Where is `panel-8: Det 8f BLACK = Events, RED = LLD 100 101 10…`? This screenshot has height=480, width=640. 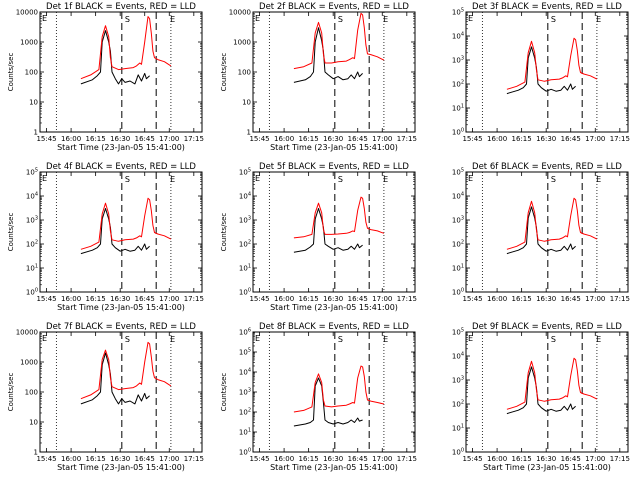 panel-8: Det 8f BLACK = Events, RED = LLD 100 101 10… is located at coordinates (318, 397).